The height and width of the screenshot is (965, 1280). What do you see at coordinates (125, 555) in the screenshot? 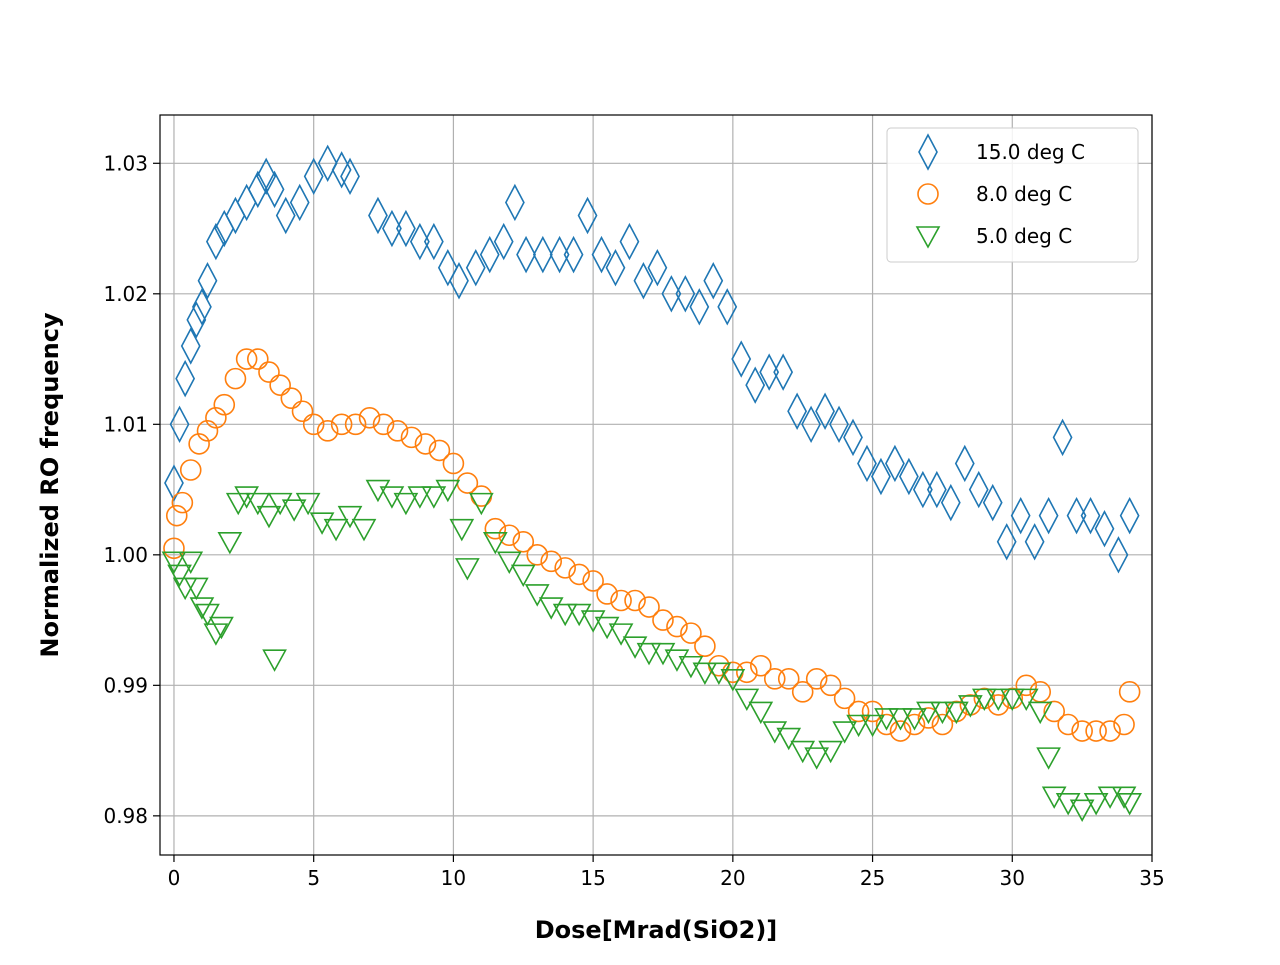
I see `y-tick-label: 1.00` at bounding box center [125, 555].